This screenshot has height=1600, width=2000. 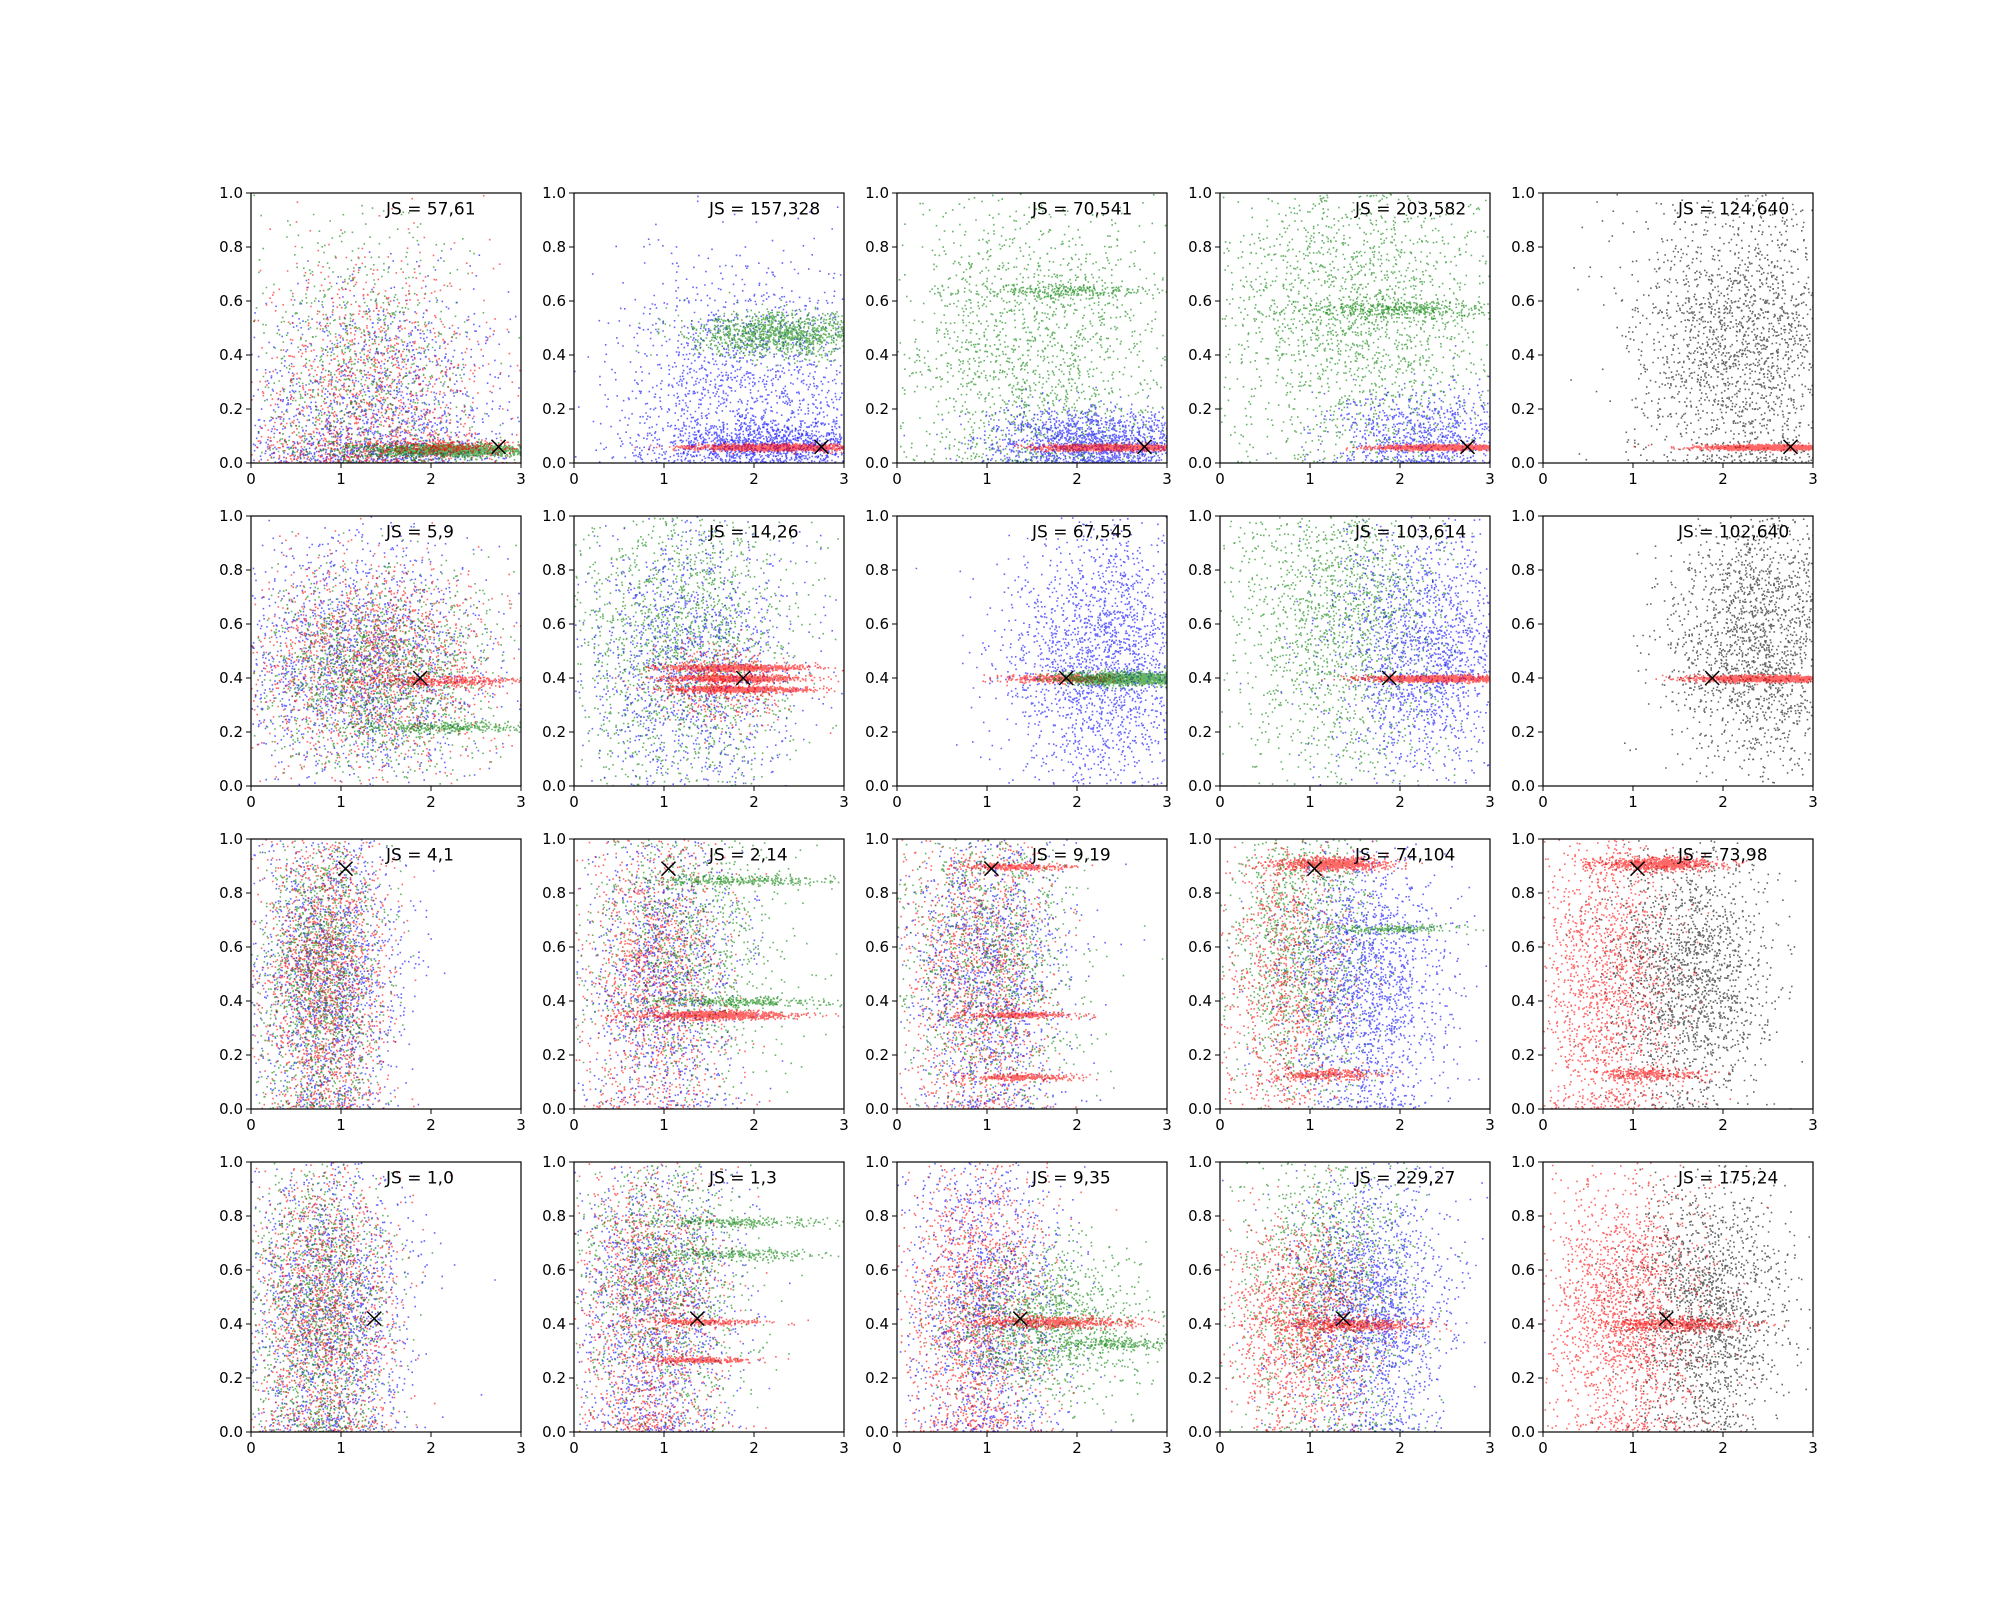 I want to click on js-annotation: JS = 9,35, so click(x=1071, y=1179).